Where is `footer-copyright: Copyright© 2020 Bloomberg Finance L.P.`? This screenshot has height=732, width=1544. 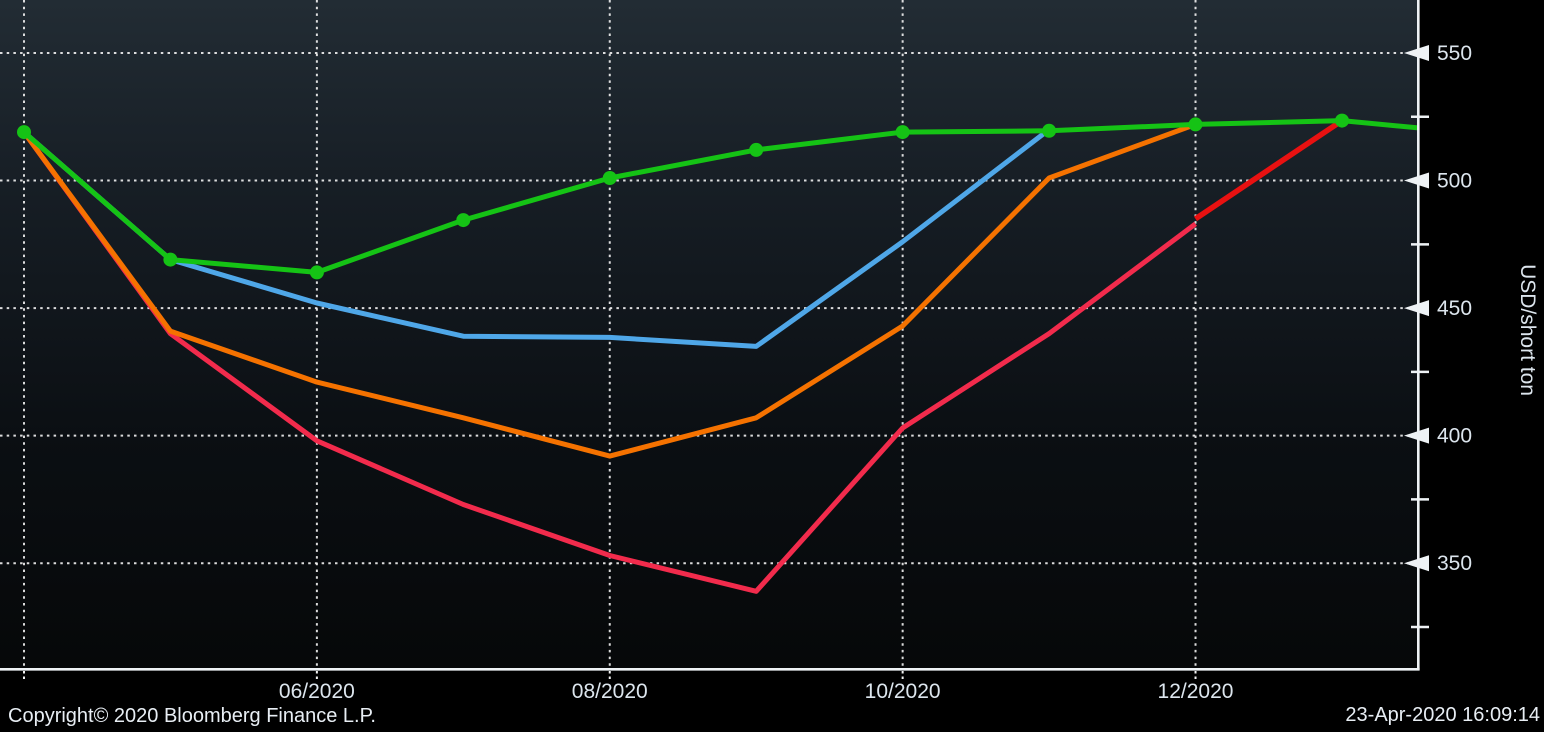 footer-copyright: Copyright© 2020 Bloomberg Finance L.P. is located at coordinates (192, 716).